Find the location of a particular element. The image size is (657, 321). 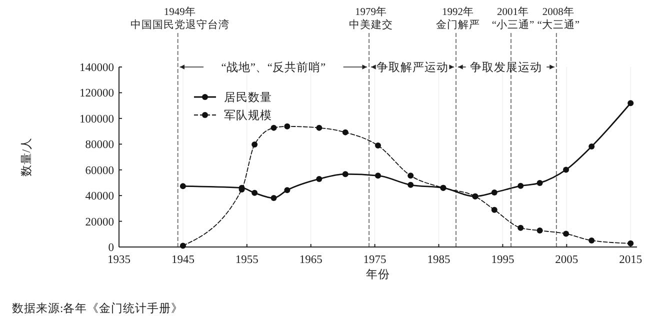

legend-label: 军队规模 is located at coordinates (248, 115).